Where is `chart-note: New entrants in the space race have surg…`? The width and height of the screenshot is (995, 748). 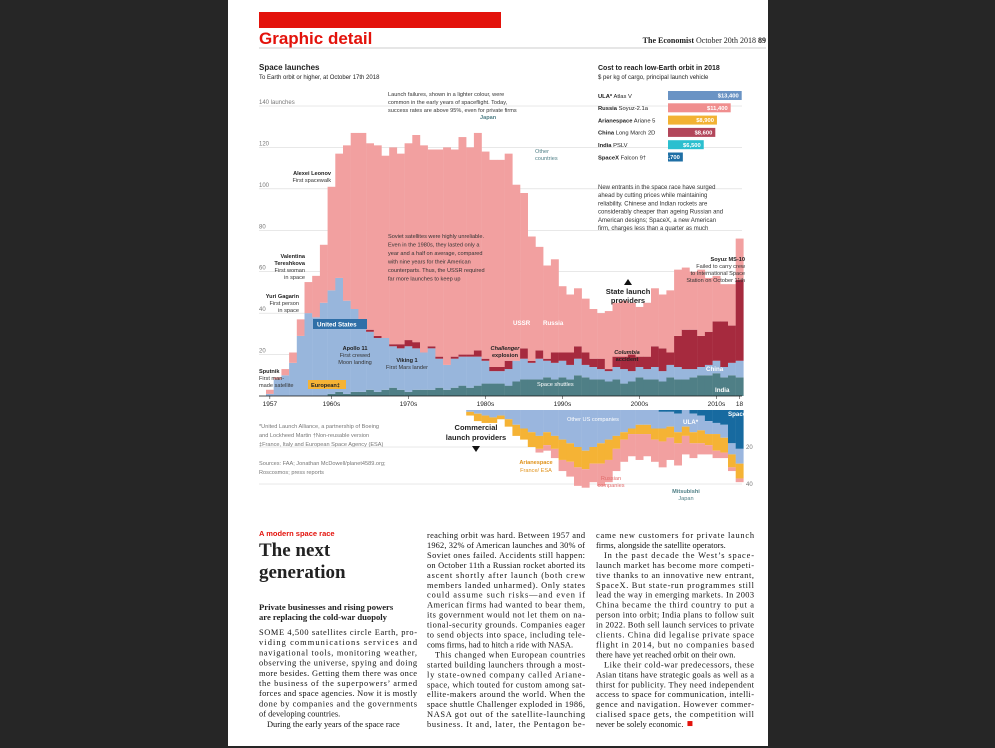 chart-note: New entrants in the space race have surg… is located at coordinates (656, 188).